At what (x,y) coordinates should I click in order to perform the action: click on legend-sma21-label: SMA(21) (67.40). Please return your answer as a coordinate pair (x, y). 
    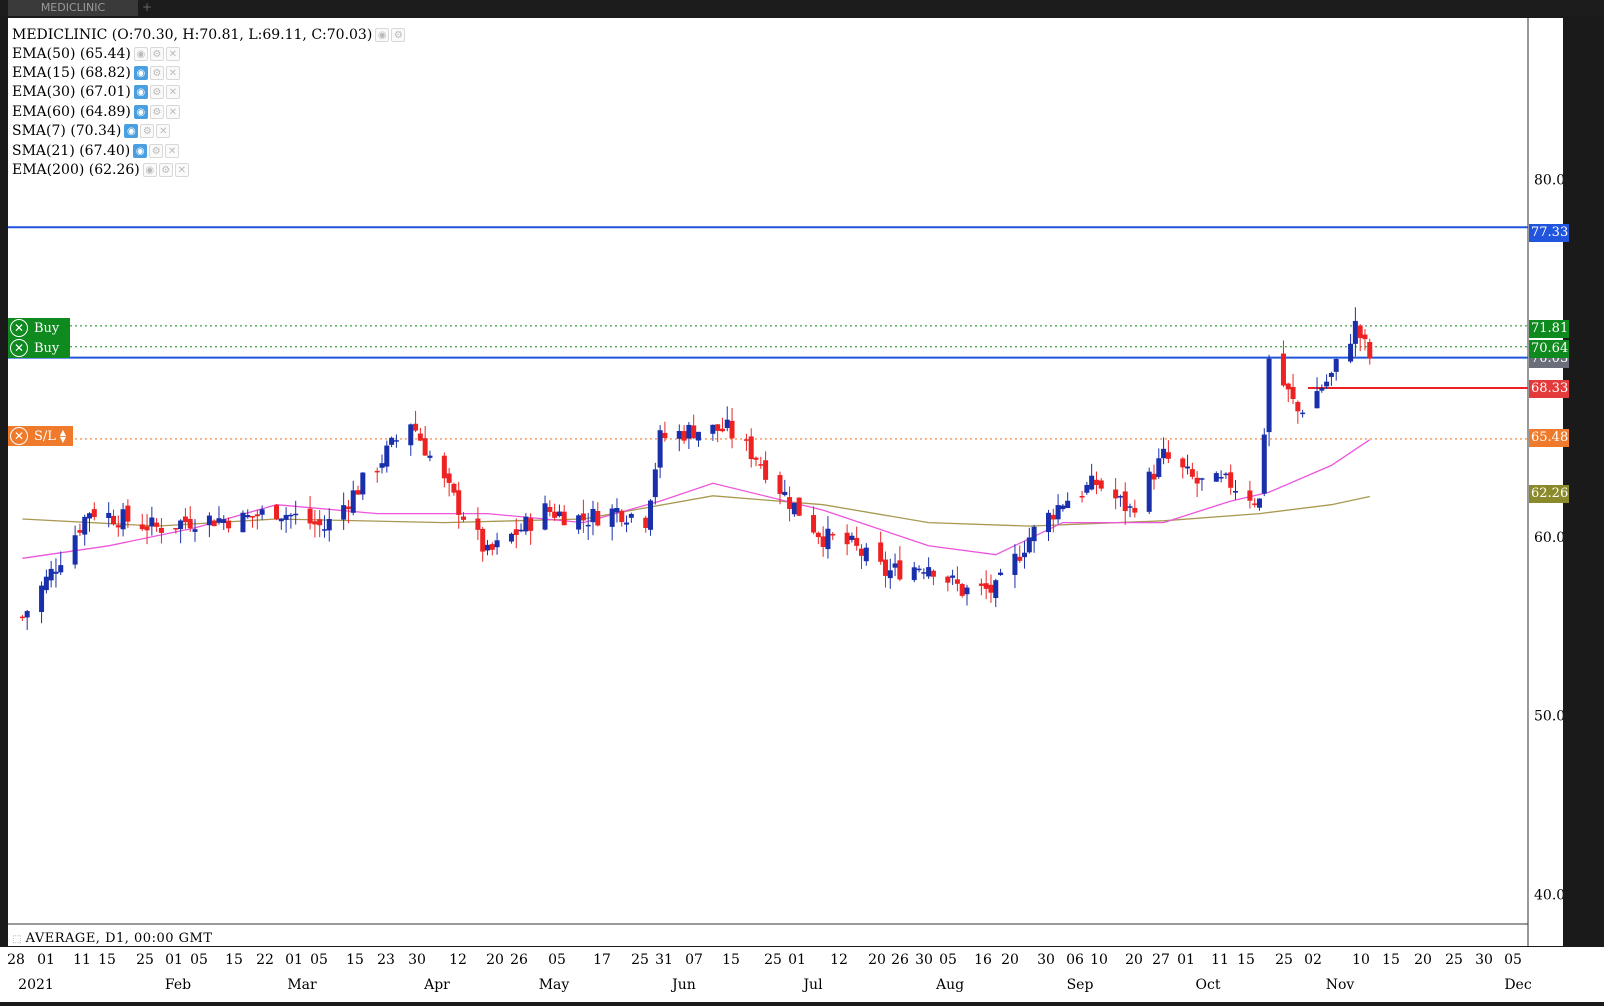
    Looking at the image, I should click on (71, 151).